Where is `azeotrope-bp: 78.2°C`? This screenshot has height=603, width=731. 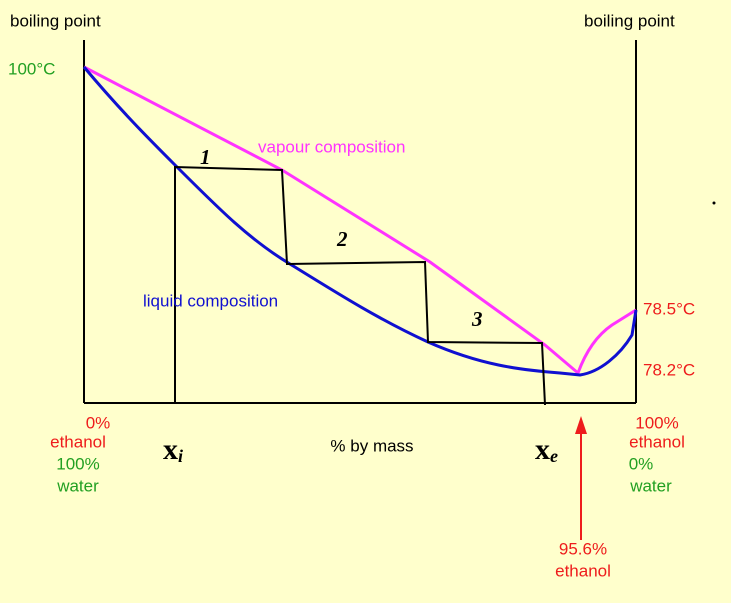 azeotrope-bp: 78.2°C is located at coordinates (669, 369).